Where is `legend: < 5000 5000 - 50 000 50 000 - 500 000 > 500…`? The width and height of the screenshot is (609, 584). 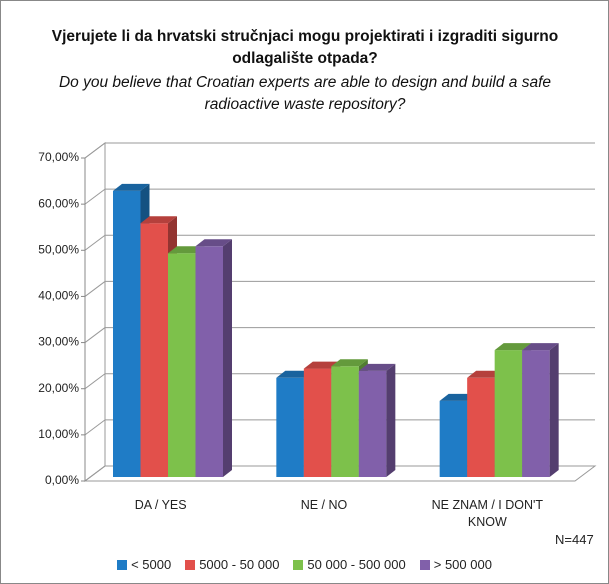
legend: < 5000 5000 - 50 000 50 000 - 500 000 > 500… is located at coordinates (304, 564).